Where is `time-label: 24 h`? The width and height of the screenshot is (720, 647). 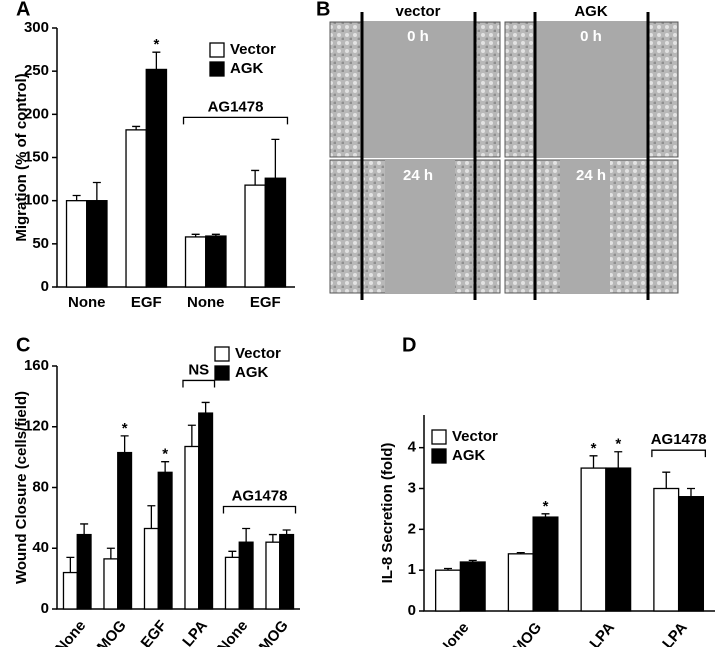 time-label: 24 h is located at coordinates (418, 175).